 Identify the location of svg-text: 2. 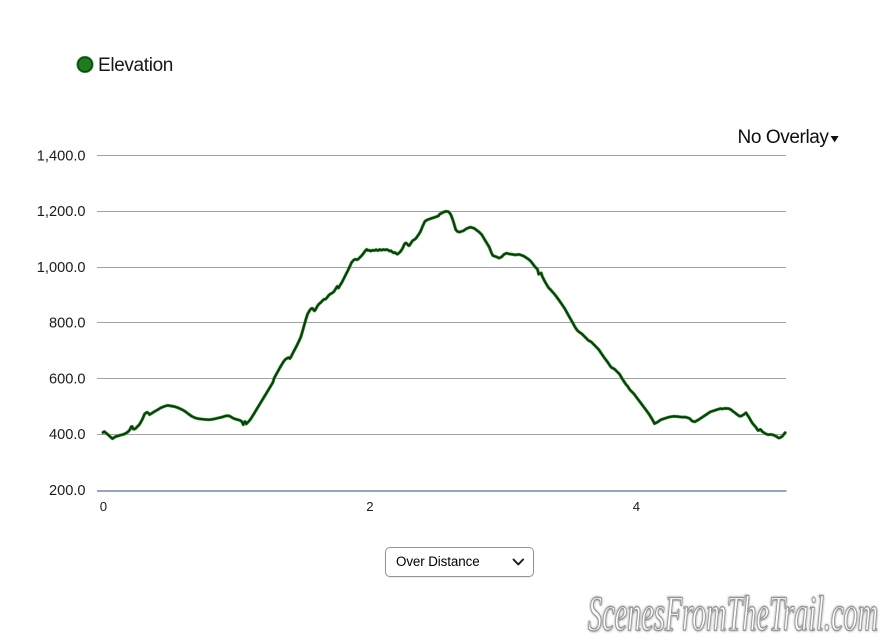
(369, 506).